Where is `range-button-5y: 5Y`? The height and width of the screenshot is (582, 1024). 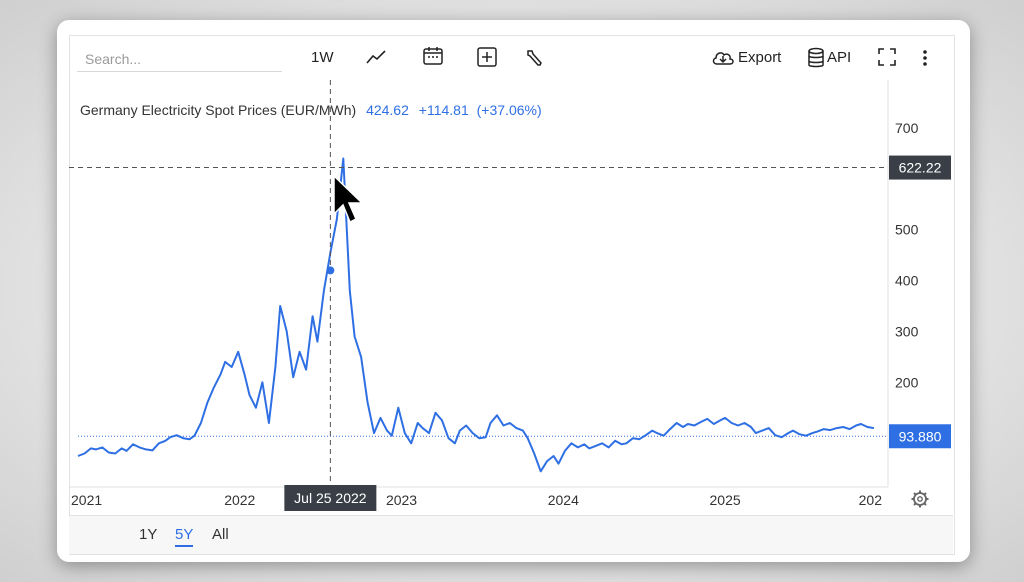
range-button-5y: 5Y is located at coordinates (184, 536).